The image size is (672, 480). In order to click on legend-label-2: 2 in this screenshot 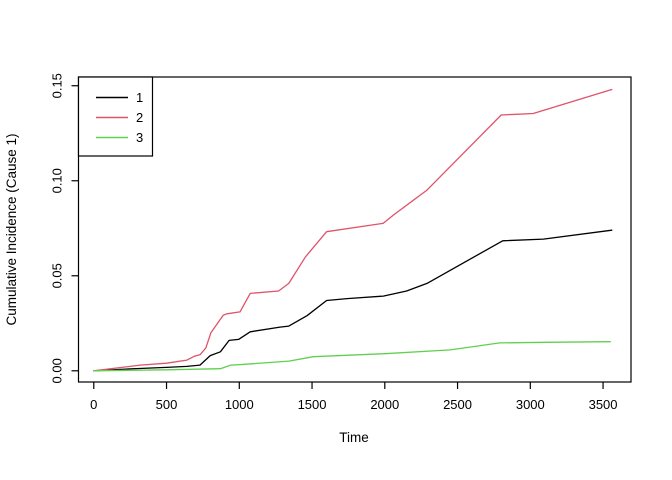, I will do `click(139, 117)`.